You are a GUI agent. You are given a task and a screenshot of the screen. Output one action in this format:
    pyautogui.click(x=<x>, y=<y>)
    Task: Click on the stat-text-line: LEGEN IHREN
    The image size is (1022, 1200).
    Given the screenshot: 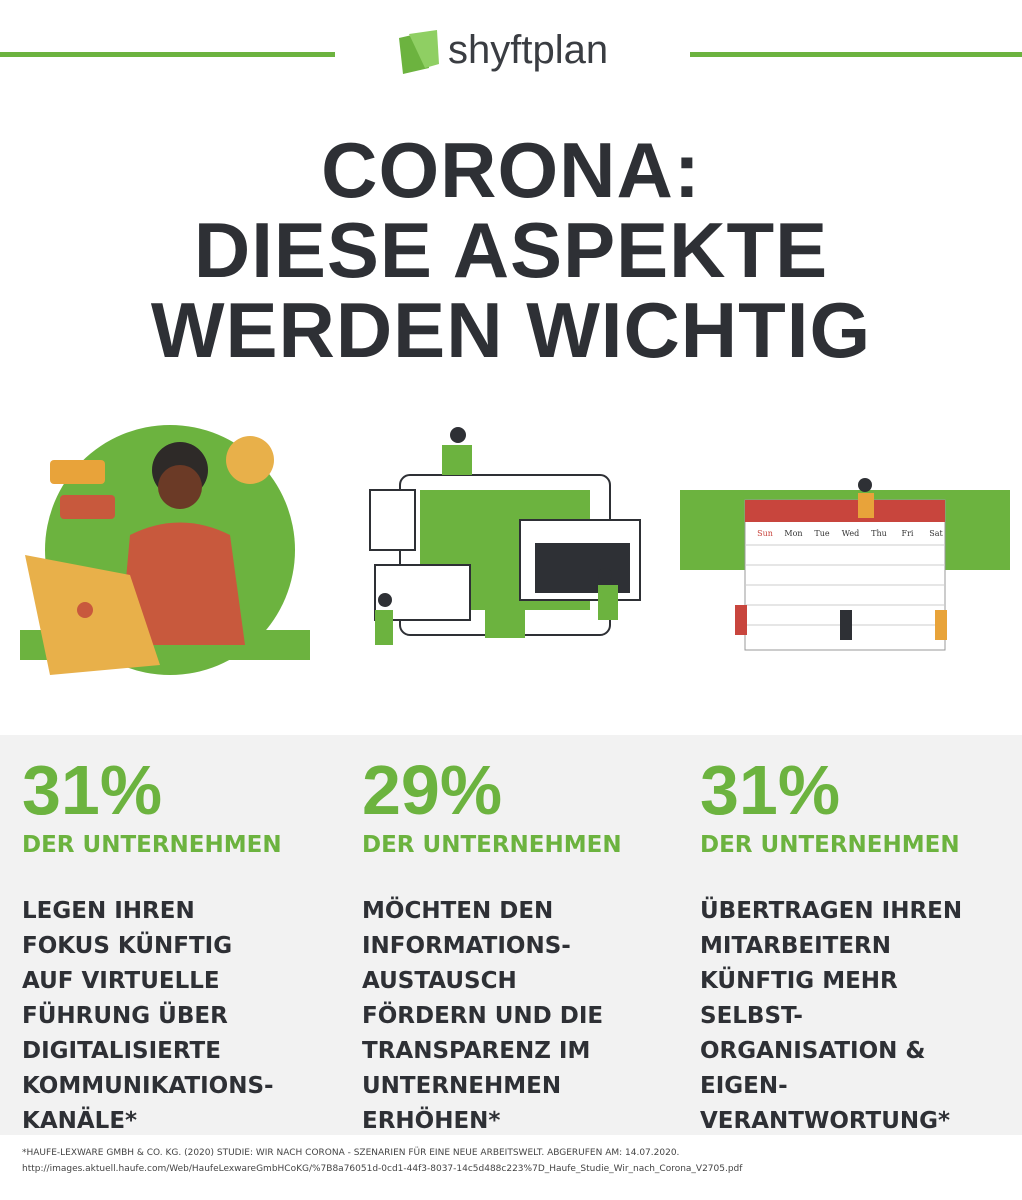 What is the action you would take?
    pyautogui.click(x=108, y=911)
    